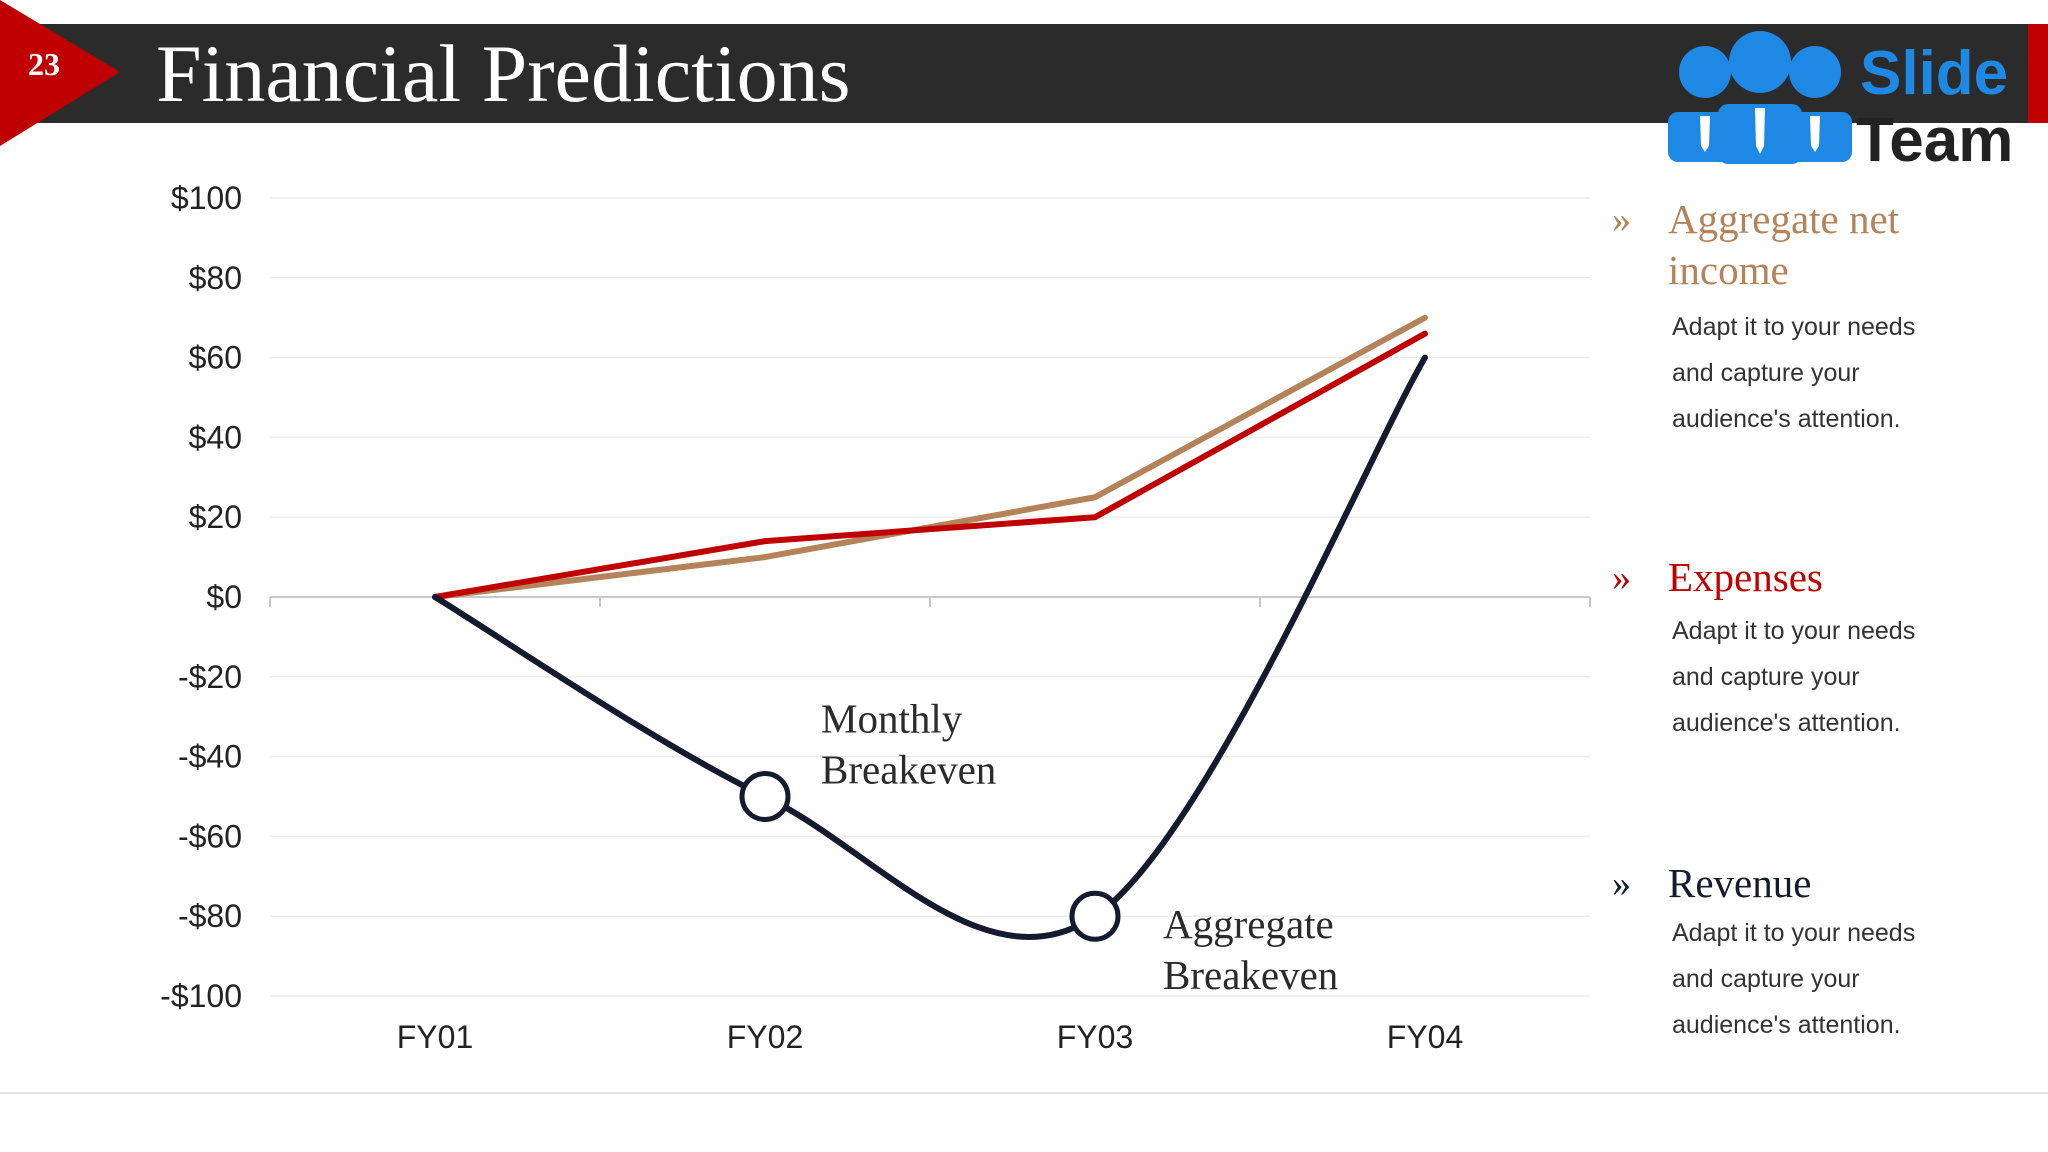 The height and width of the screenshot is (1152, 2048). I want to click on legend-label: Aggregate net income, so click(1784, 244).